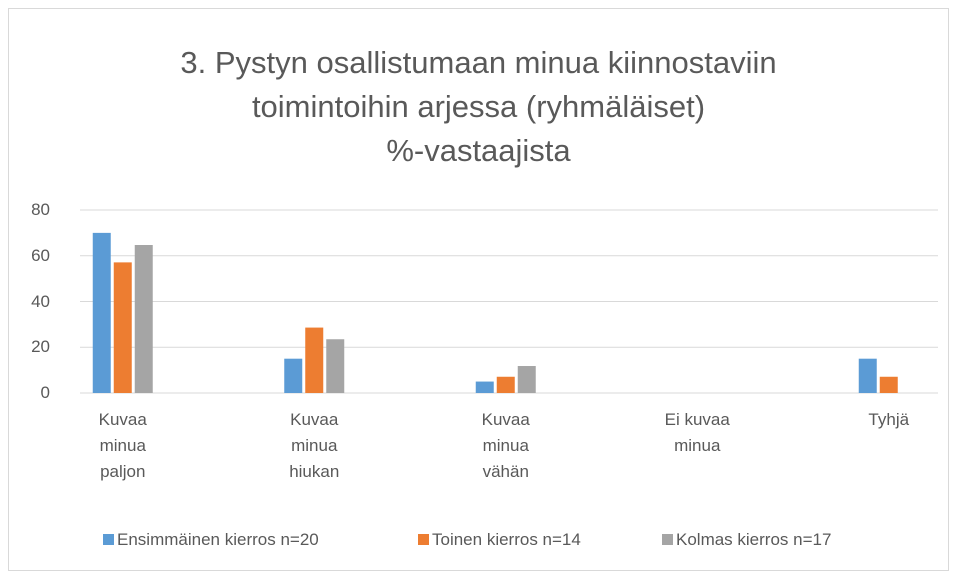 The height and width of the screenshot is (579, 957). I want to click on legend-label: Kolmas kierros n=17, so click(754, 539).